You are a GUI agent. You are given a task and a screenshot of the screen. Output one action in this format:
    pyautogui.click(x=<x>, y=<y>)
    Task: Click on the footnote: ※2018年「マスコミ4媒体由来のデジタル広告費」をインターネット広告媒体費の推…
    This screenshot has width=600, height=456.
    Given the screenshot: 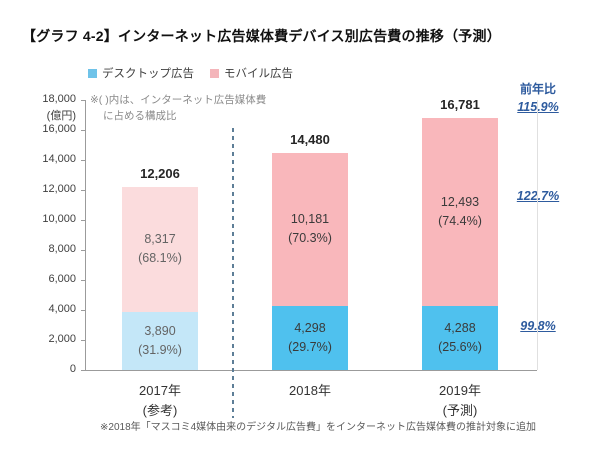 What is the action you would take?
    pyautogui.click(x=318, y=427)
    